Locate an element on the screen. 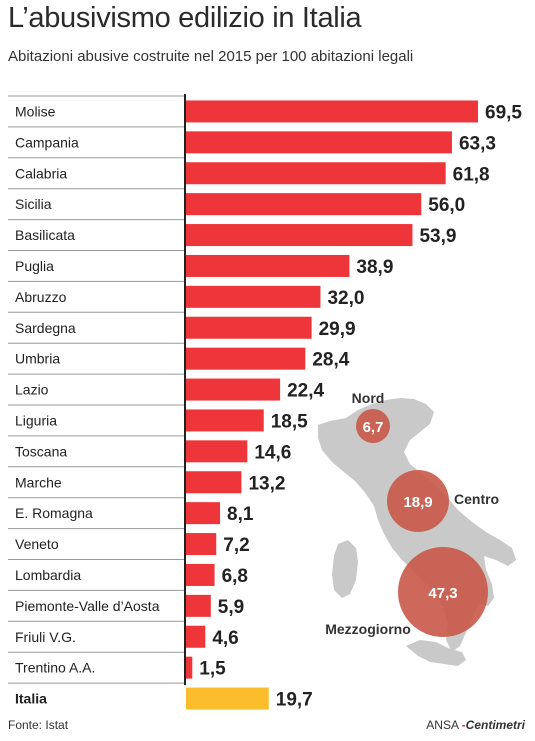 This screenshot has height=741, width=535. value-label-0: 69,5 is located at coordinates (503, 112).